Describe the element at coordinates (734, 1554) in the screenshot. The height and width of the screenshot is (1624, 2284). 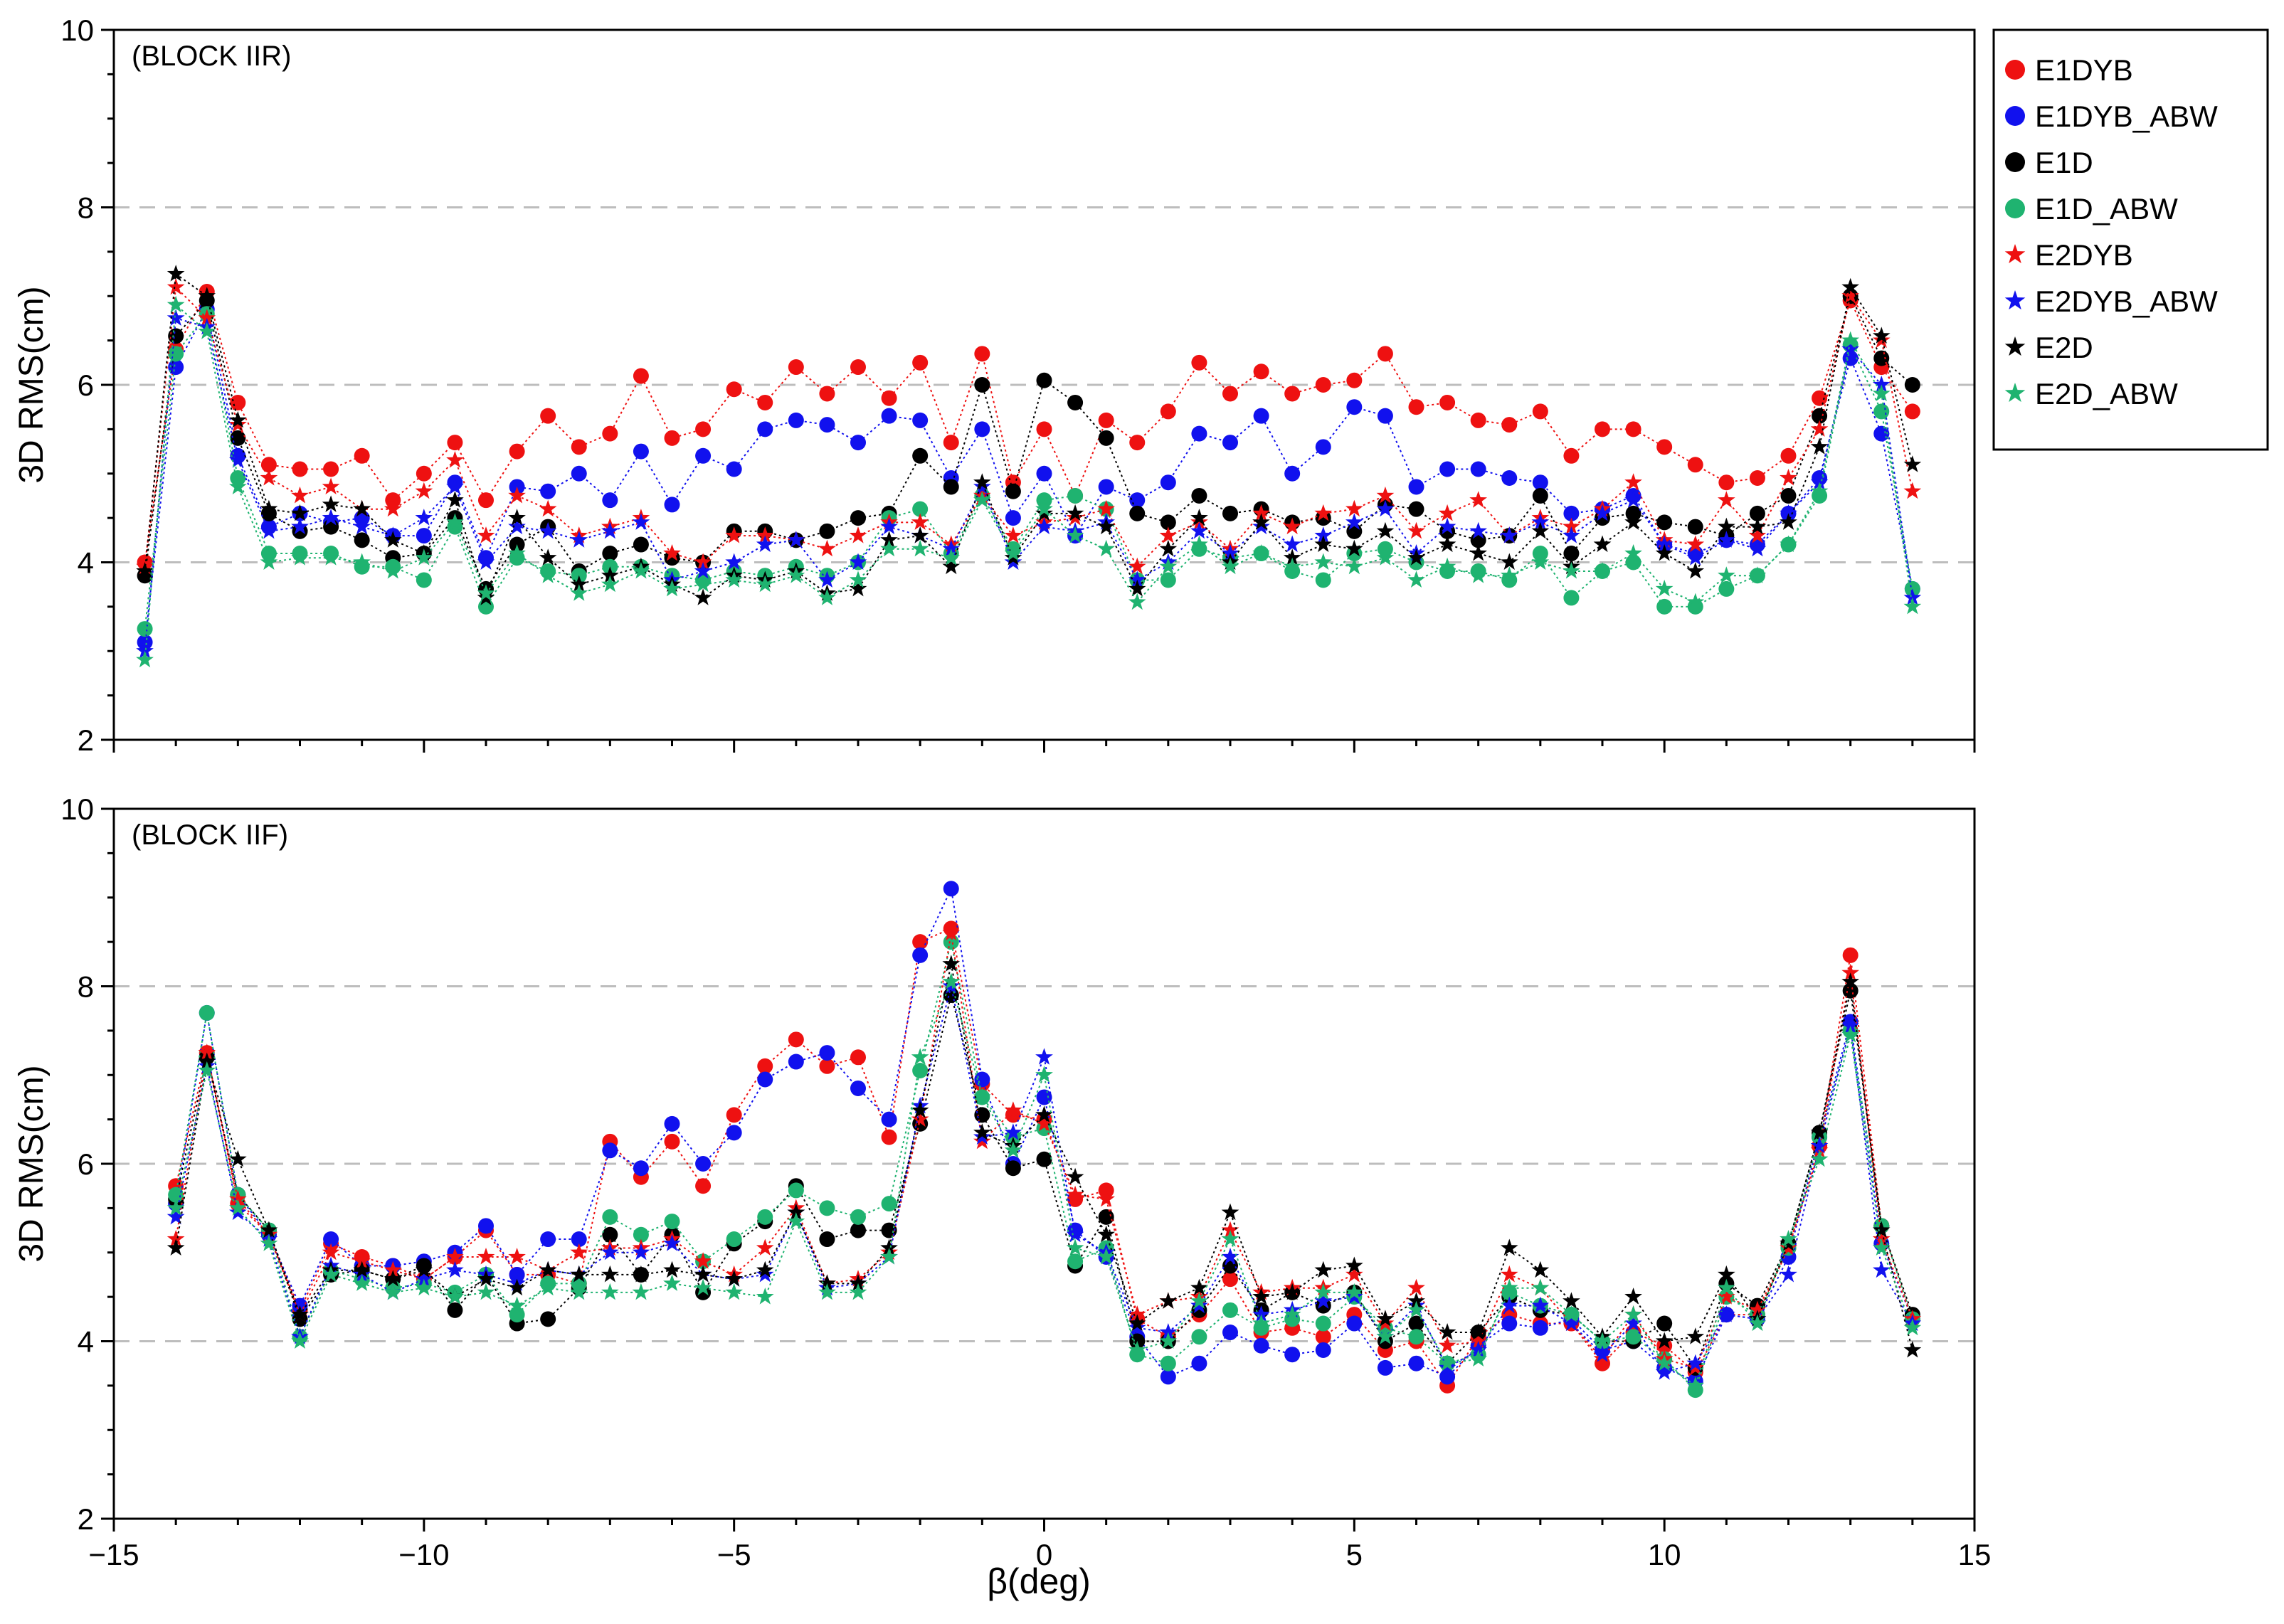
I see `x-tick-label: −5` at that location.